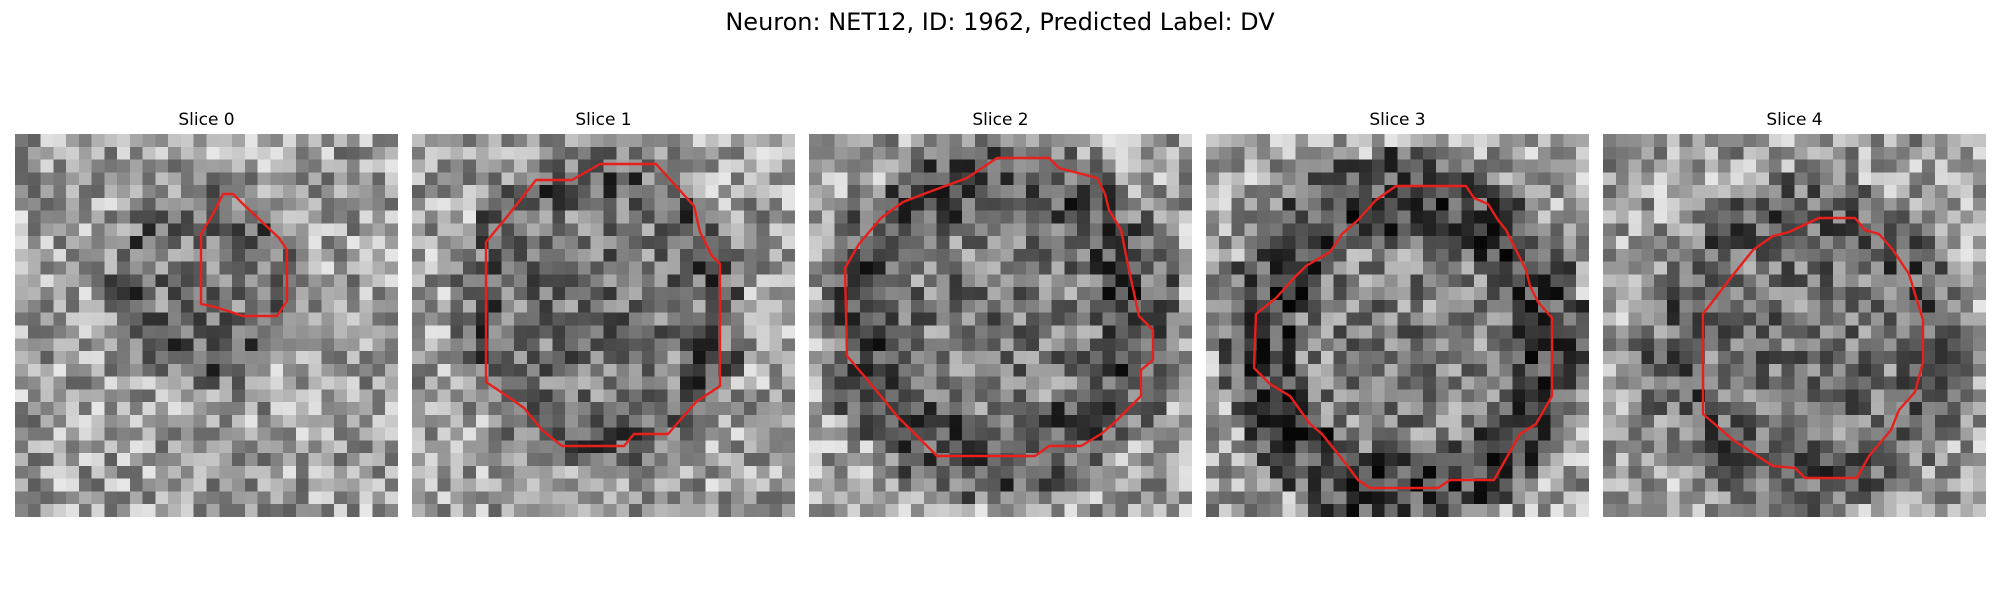  I want to click on panel-slice-4: Slice 4, so click(1794, 313).